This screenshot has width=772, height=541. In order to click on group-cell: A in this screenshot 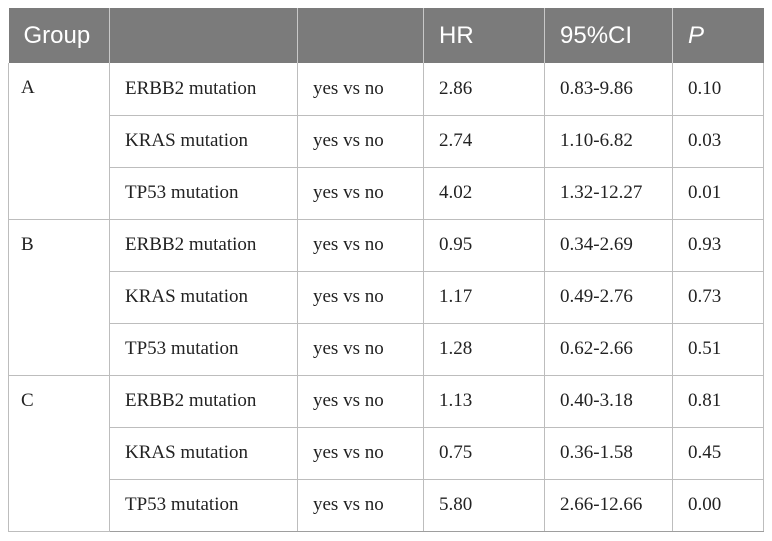, I will do `click(59, 141)`.